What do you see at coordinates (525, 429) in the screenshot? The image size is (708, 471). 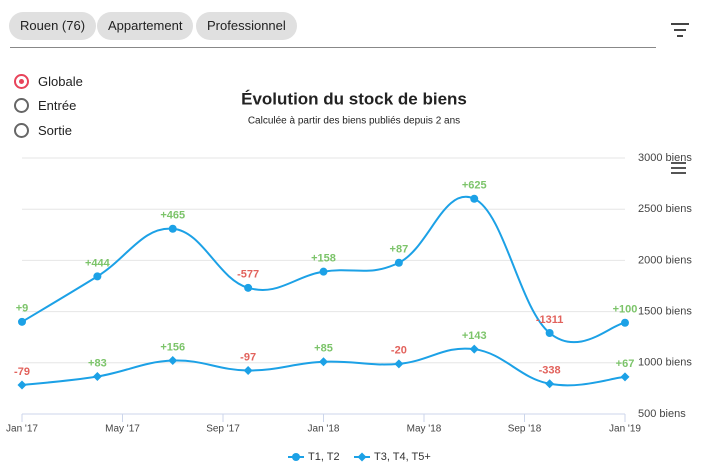 I see `x-tick-label: Sep '18` at bounding box center [525, 429].